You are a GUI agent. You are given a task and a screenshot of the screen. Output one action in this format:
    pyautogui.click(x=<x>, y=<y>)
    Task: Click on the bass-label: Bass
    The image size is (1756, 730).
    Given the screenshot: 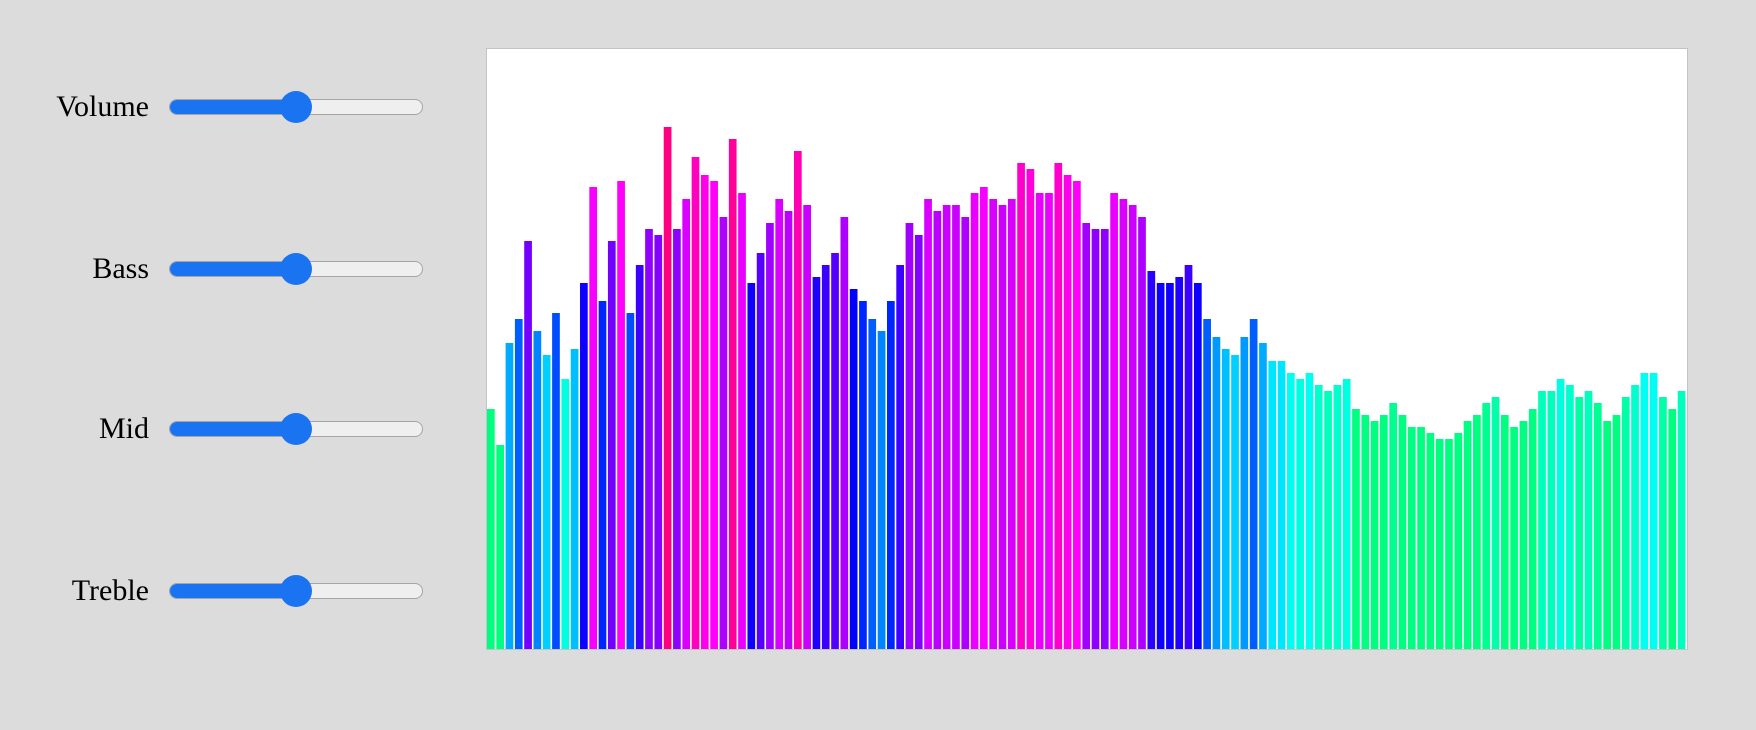 What is the action you would take?
    pyautogui.click(x=120, y=268)
    